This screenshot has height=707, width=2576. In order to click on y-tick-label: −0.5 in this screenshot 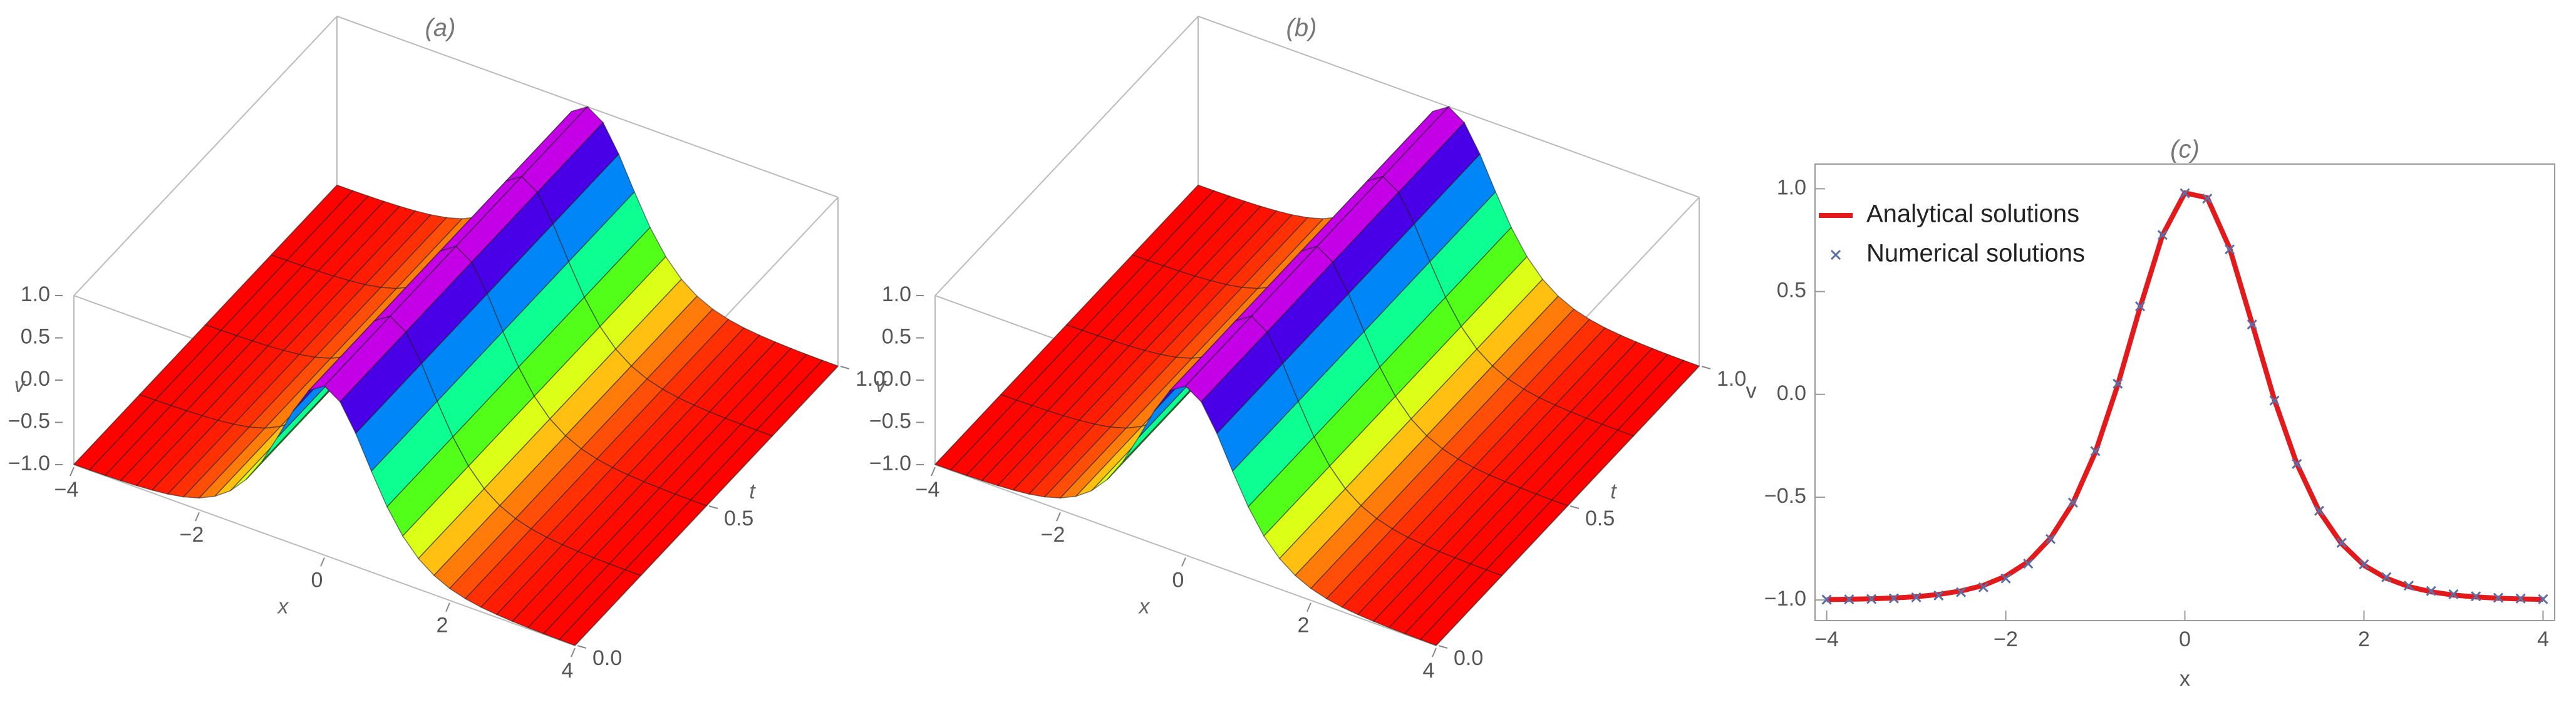, I will do `click(1785, 496)`.